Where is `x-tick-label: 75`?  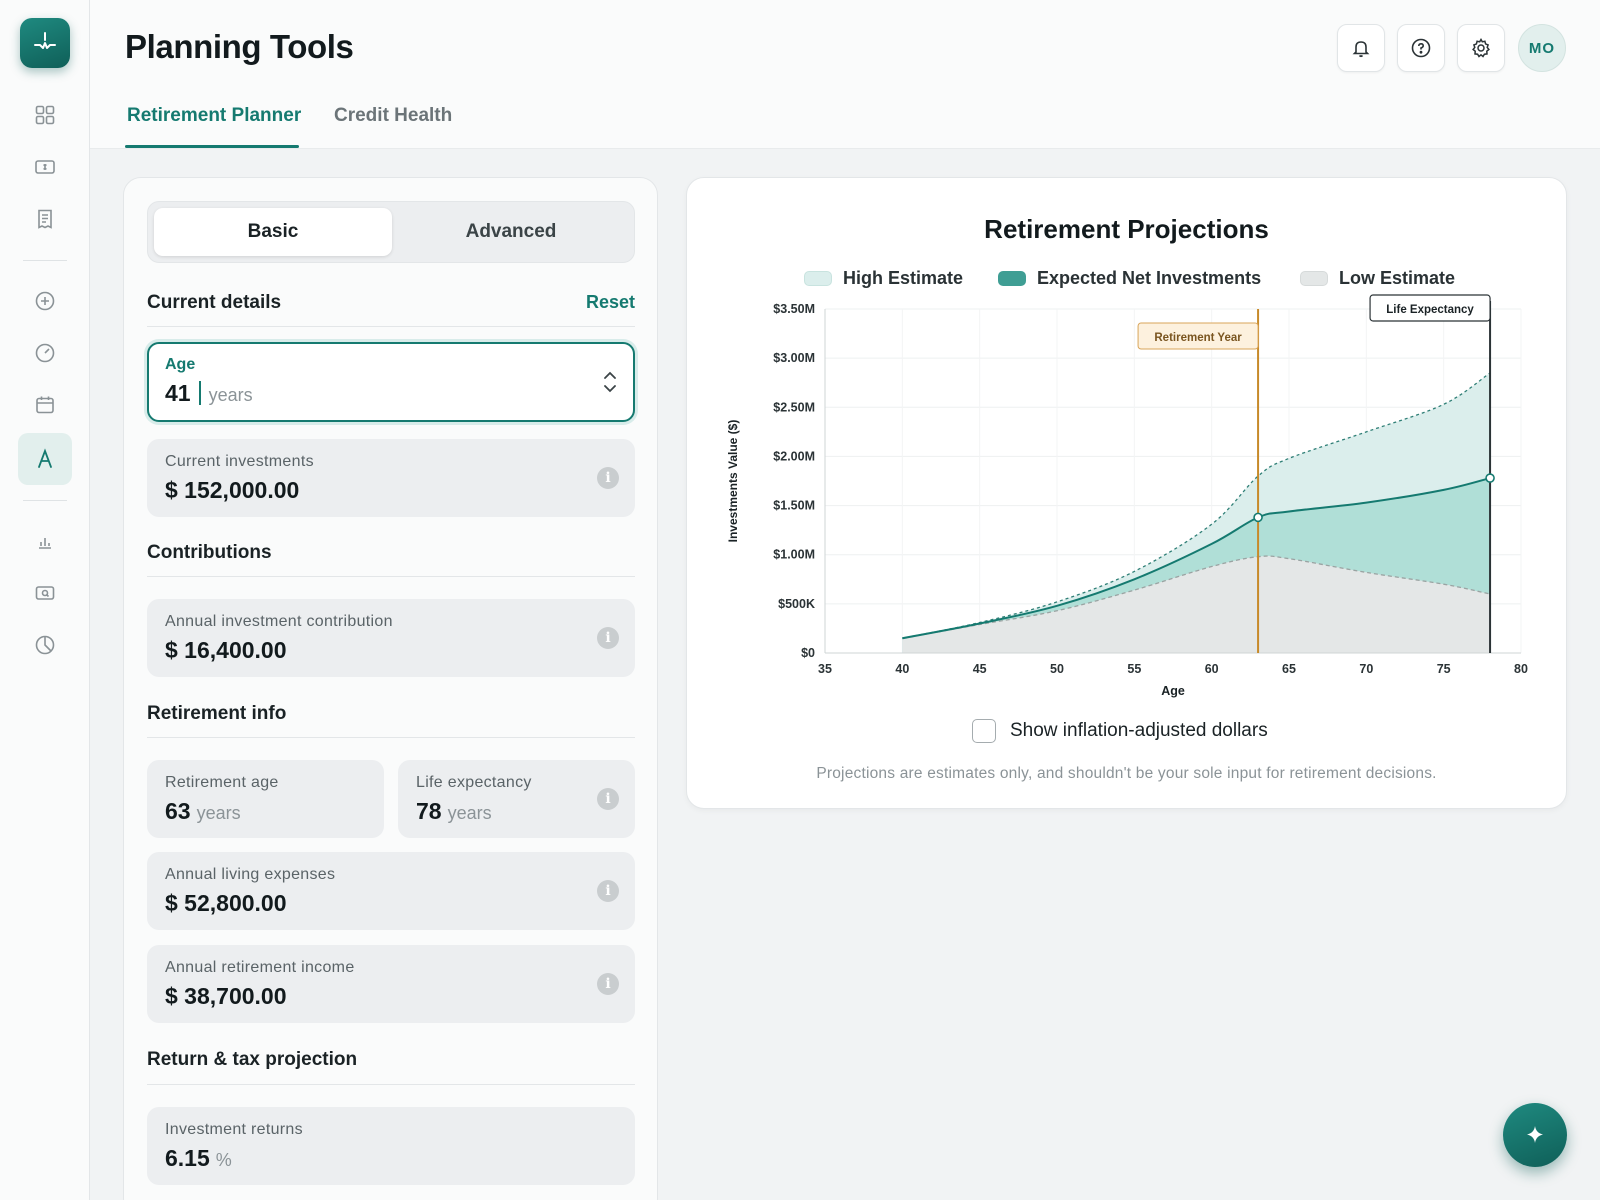
x-tick-label: 75 is located at coordinates (1444, 669).